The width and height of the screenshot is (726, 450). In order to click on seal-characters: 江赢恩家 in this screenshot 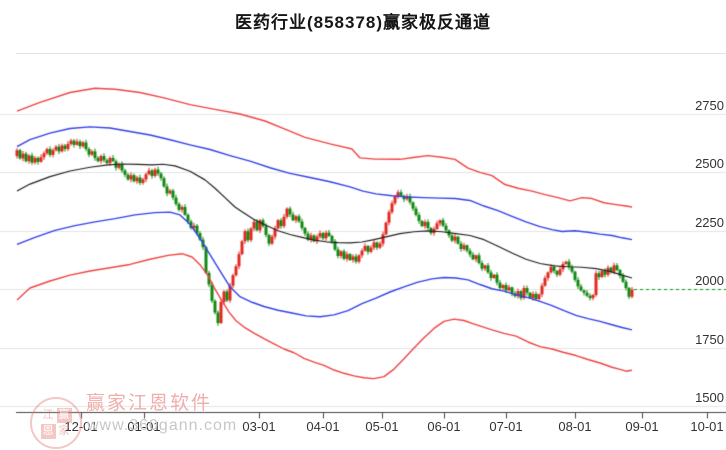, I will do `click(56, 423)`.